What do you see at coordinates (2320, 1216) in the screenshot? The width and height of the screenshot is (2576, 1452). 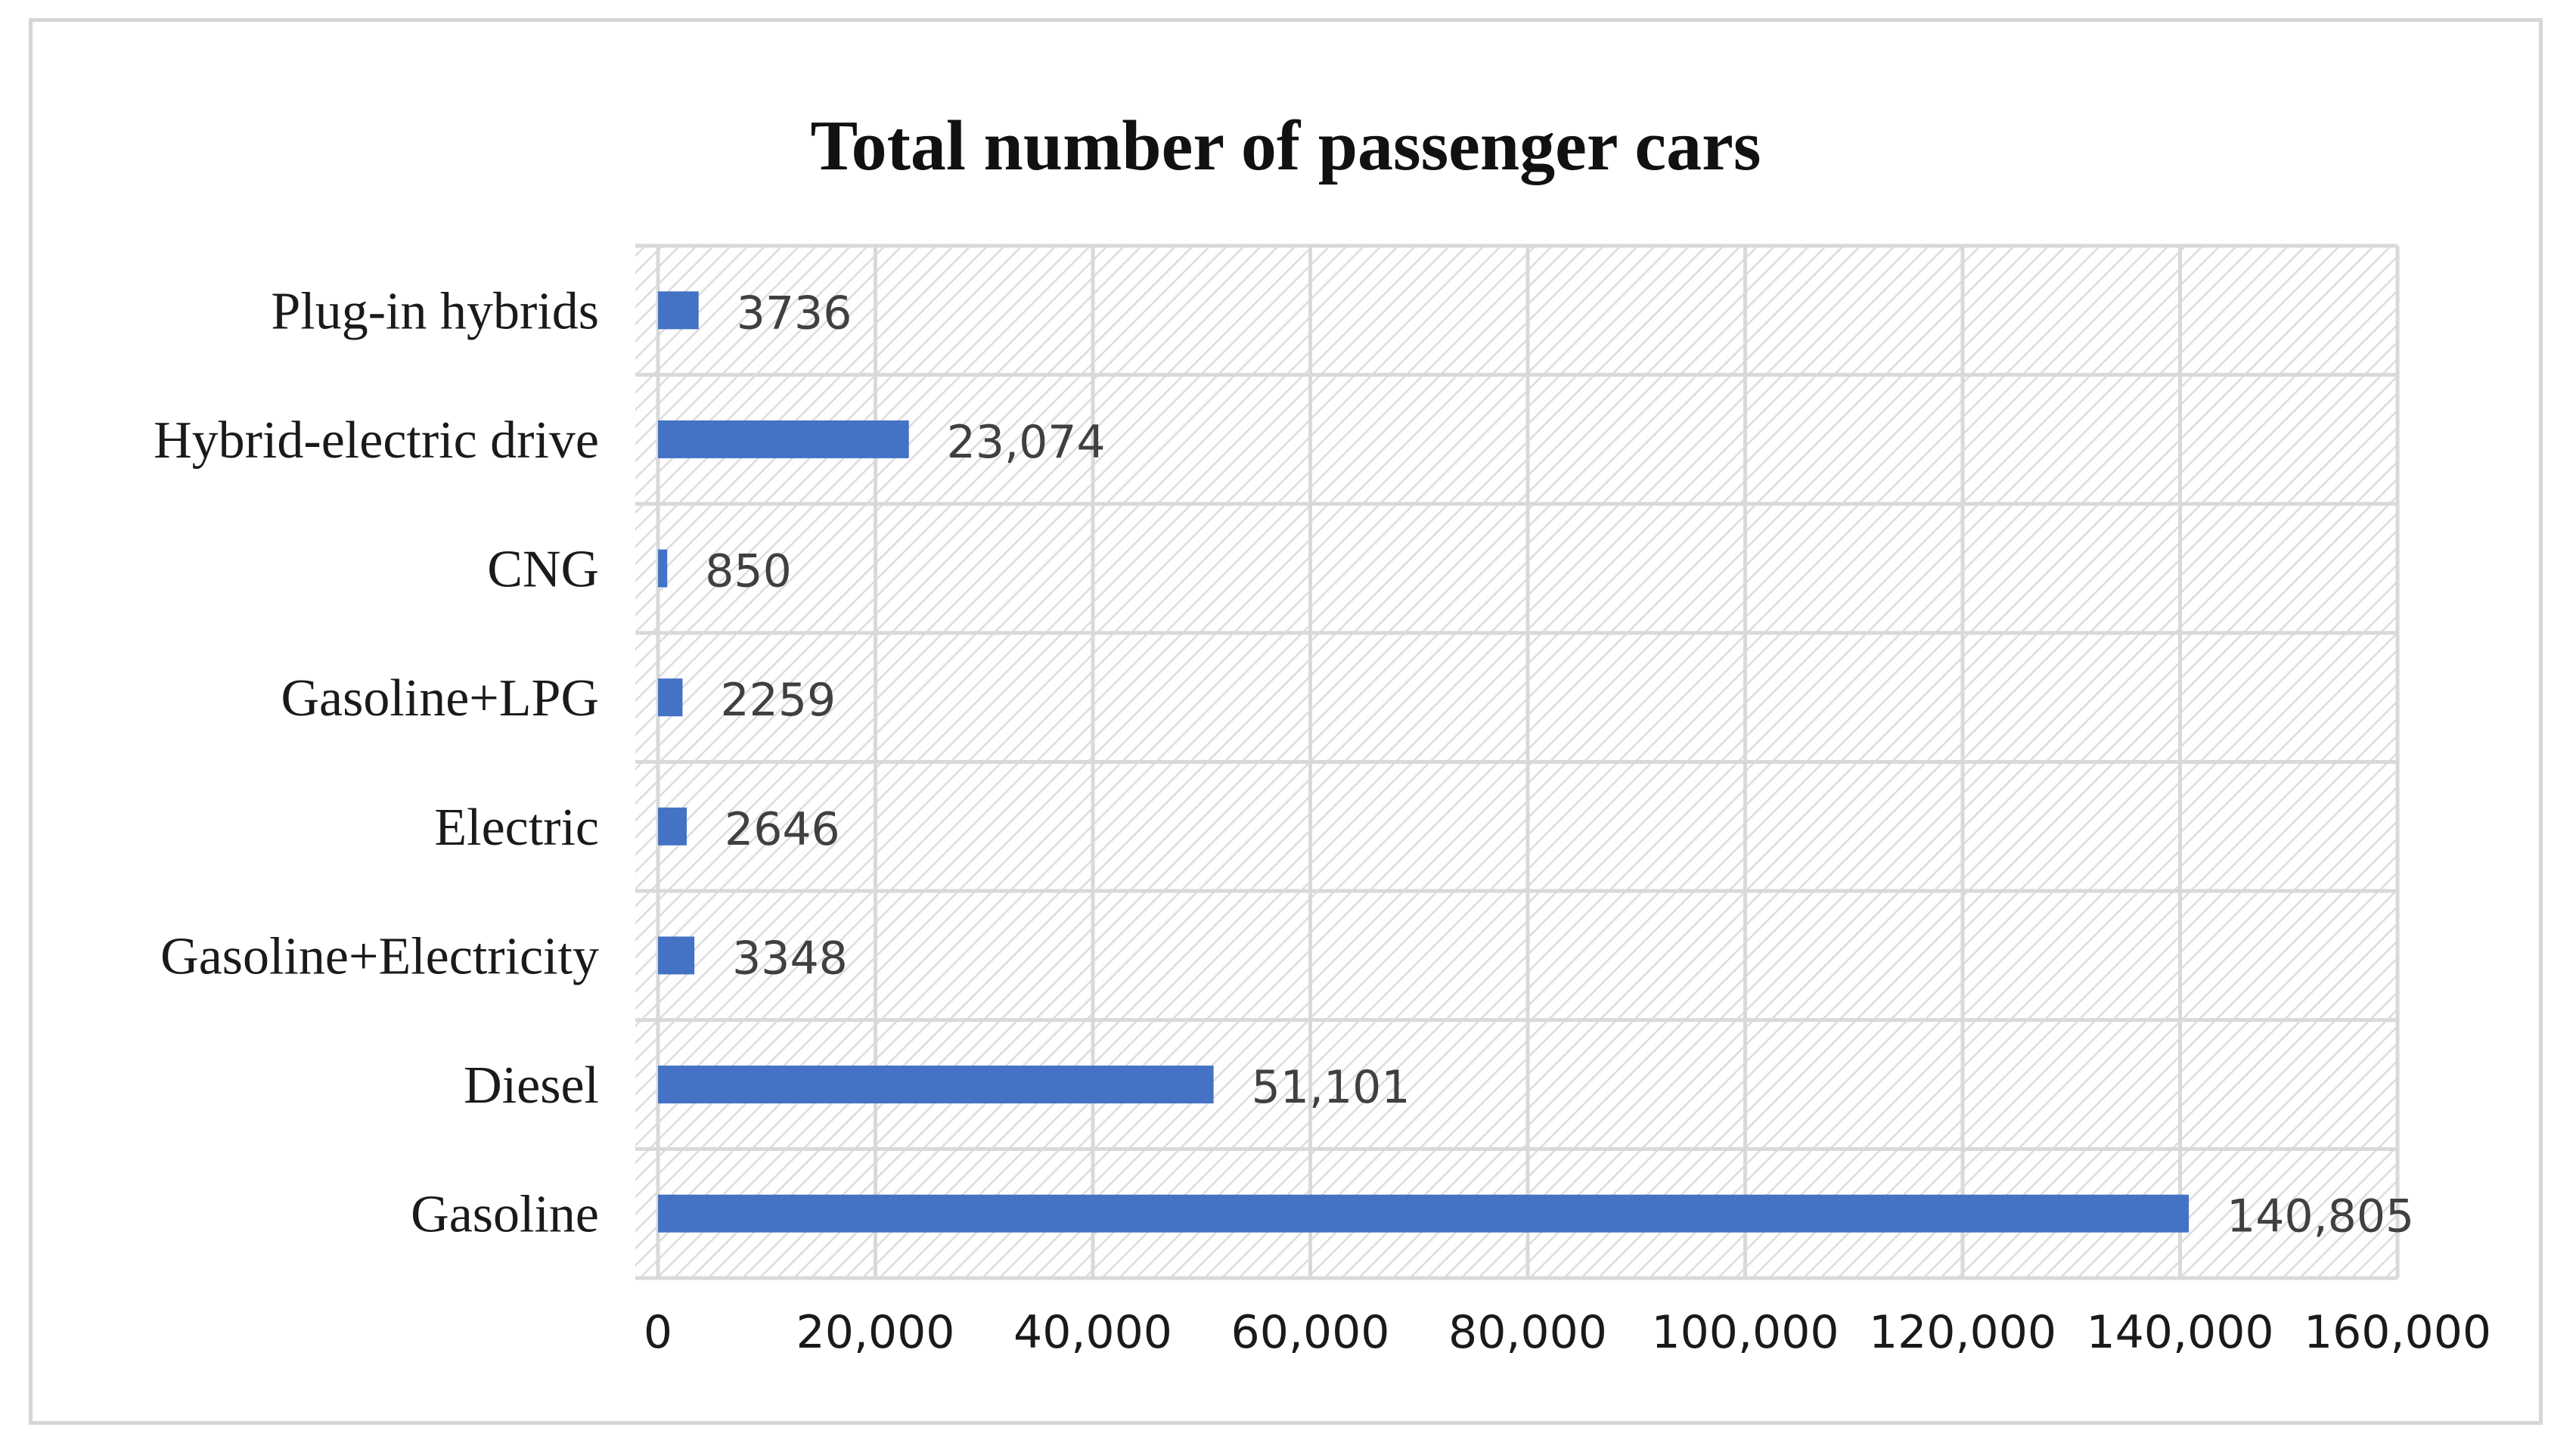 I see `data-label: 140,805` at bounding box center [2320, 1216].